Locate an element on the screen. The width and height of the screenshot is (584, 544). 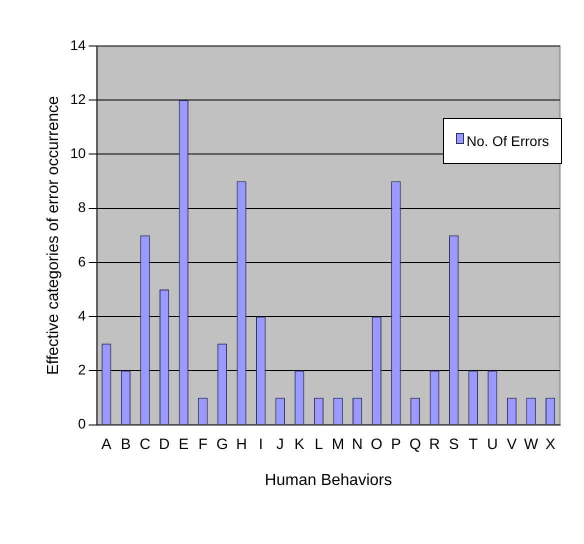
x-tick-label: H is located at coordinates (241, 444).